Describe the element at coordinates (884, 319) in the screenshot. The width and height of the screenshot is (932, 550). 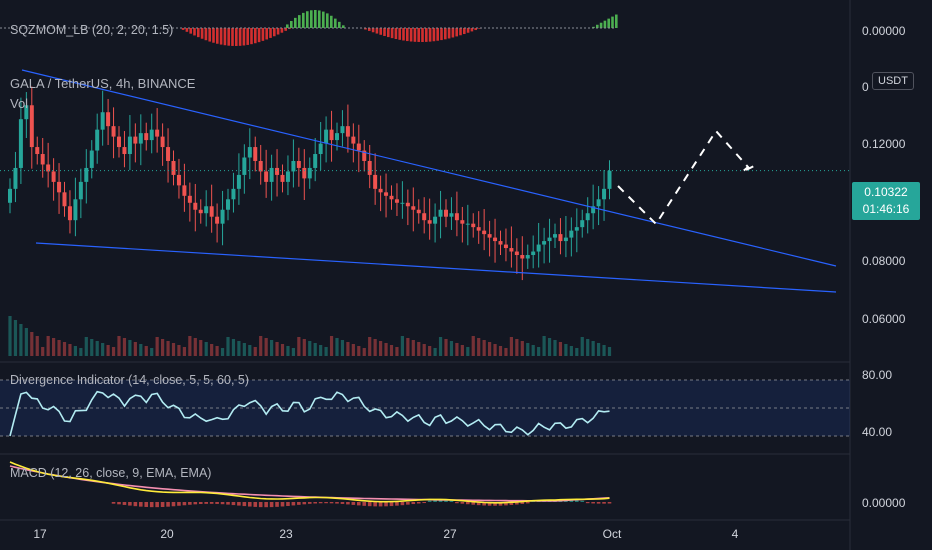
I see `price-tick-2: 0.06000` at that location.